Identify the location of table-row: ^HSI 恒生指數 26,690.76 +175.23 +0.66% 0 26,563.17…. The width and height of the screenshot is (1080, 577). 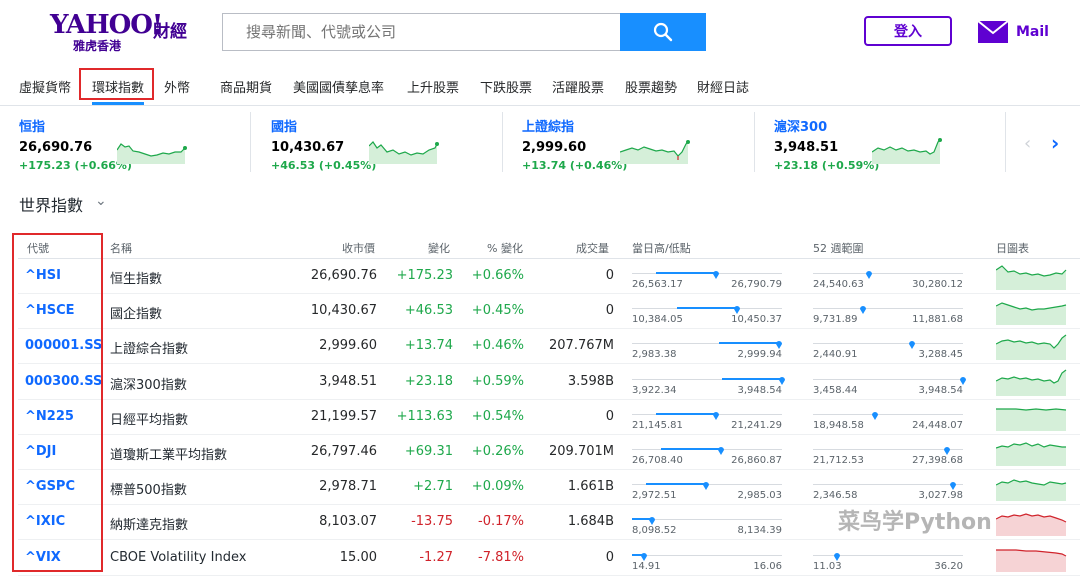
(549, 276).